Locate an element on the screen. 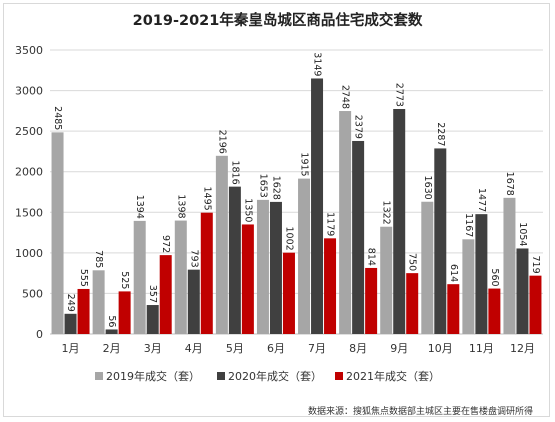 The width and height of the screenshot is (555, 422). data-label: 1653 is located at coordinates (262, 186).